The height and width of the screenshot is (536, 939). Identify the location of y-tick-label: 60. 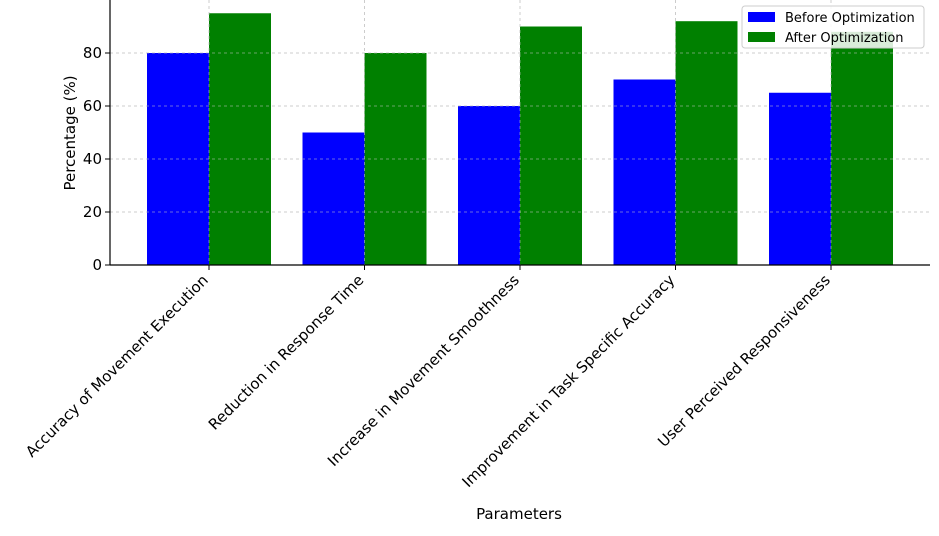
(92, 106).